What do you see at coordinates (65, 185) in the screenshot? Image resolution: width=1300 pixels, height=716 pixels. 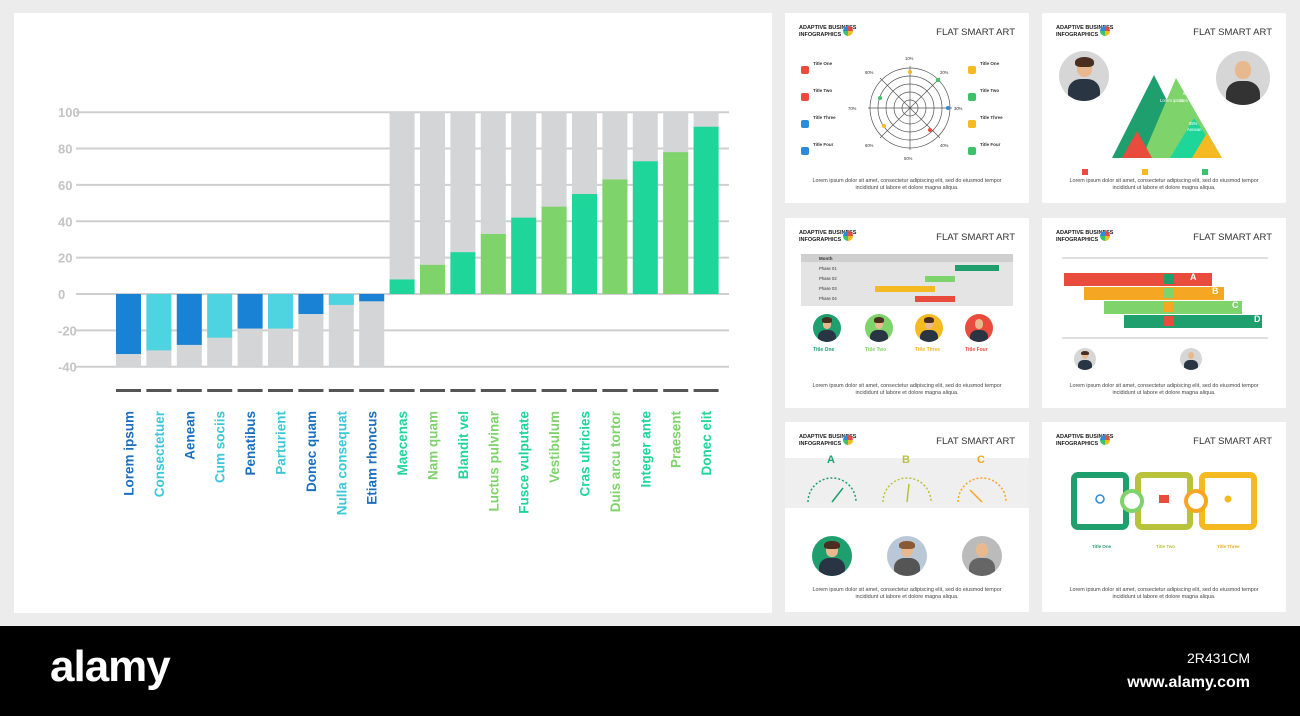 I see `y-tick-label: 60` at bounding box center [65, 185].